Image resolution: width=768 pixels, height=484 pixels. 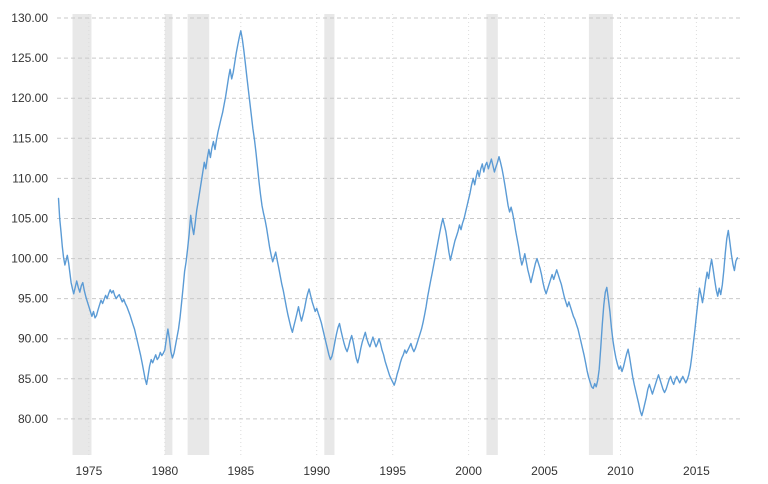 I want to click on x-tick-label: 2015, so click(x=696, y=471).